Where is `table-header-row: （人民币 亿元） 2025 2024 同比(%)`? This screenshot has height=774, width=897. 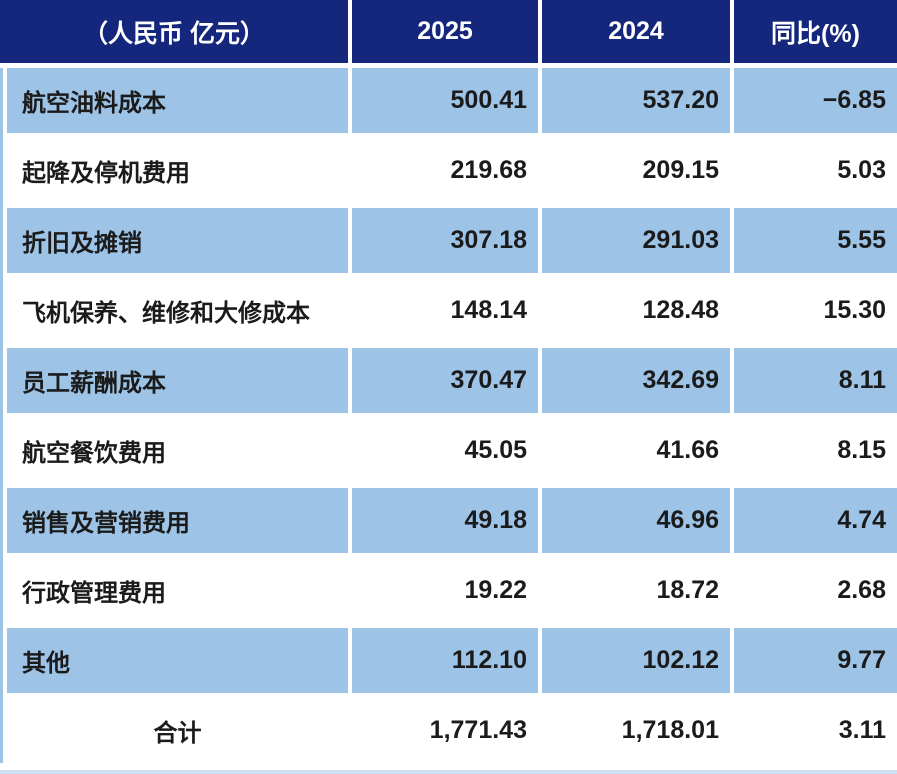
table-header-row: （人民币 亿元） 2025 2024 同比(%) is located at coordinates (448, 31).